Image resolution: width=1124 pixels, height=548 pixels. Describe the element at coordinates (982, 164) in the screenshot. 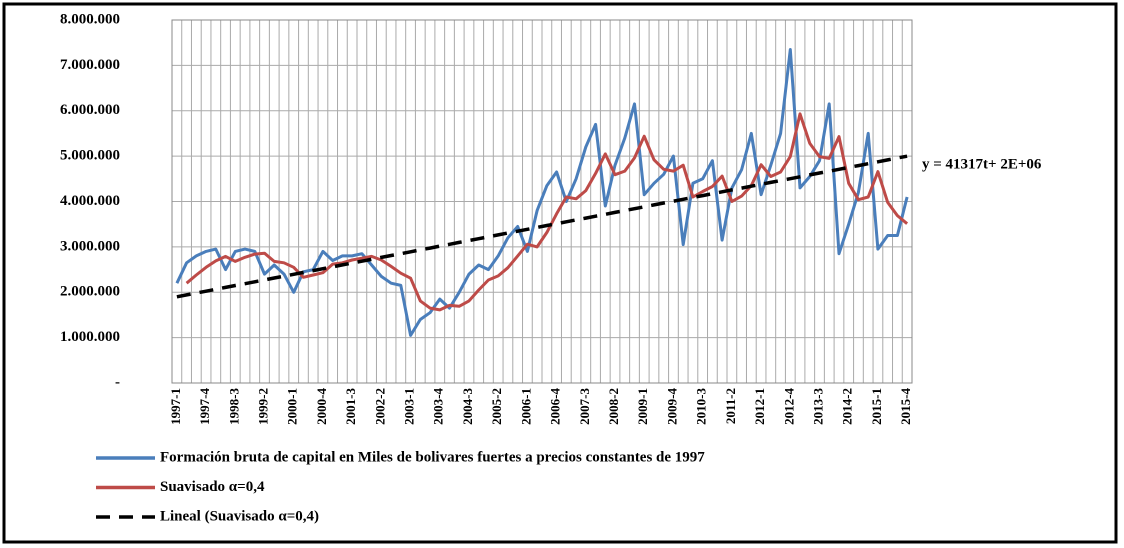

I see `annotation: y = 41317t+ 2E+06` at that location.